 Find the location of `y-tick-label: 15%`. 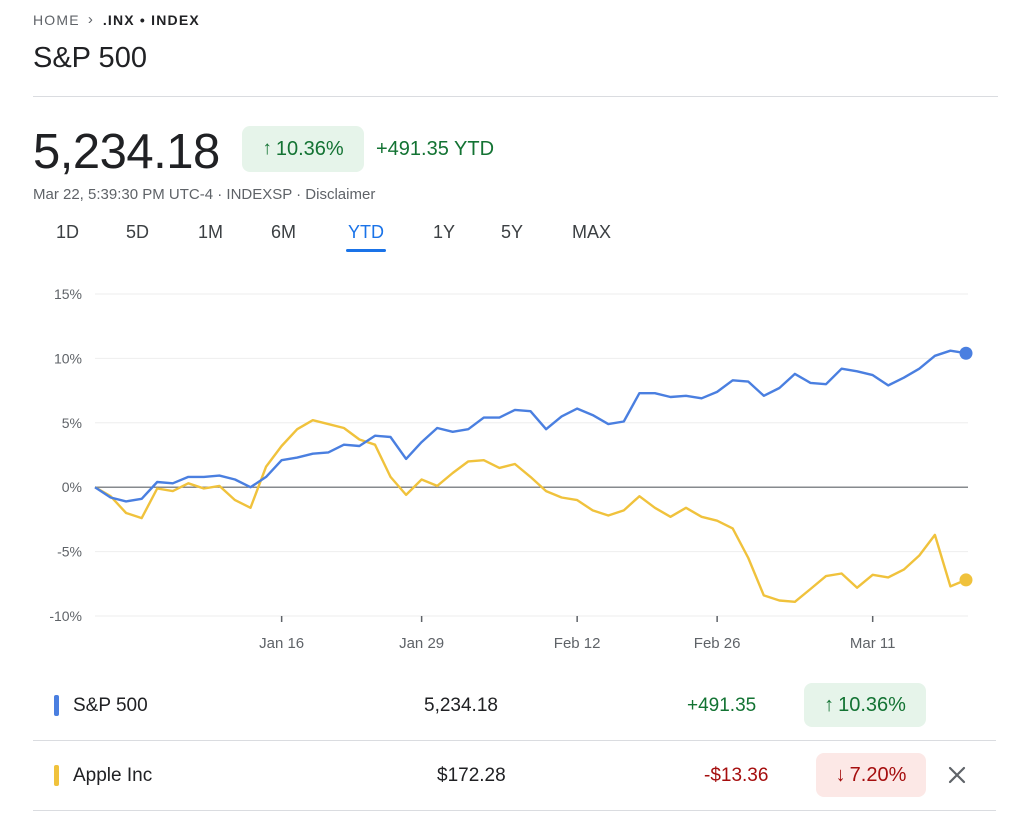

y-tick-label: 15% is located at coordinates (68, 294).